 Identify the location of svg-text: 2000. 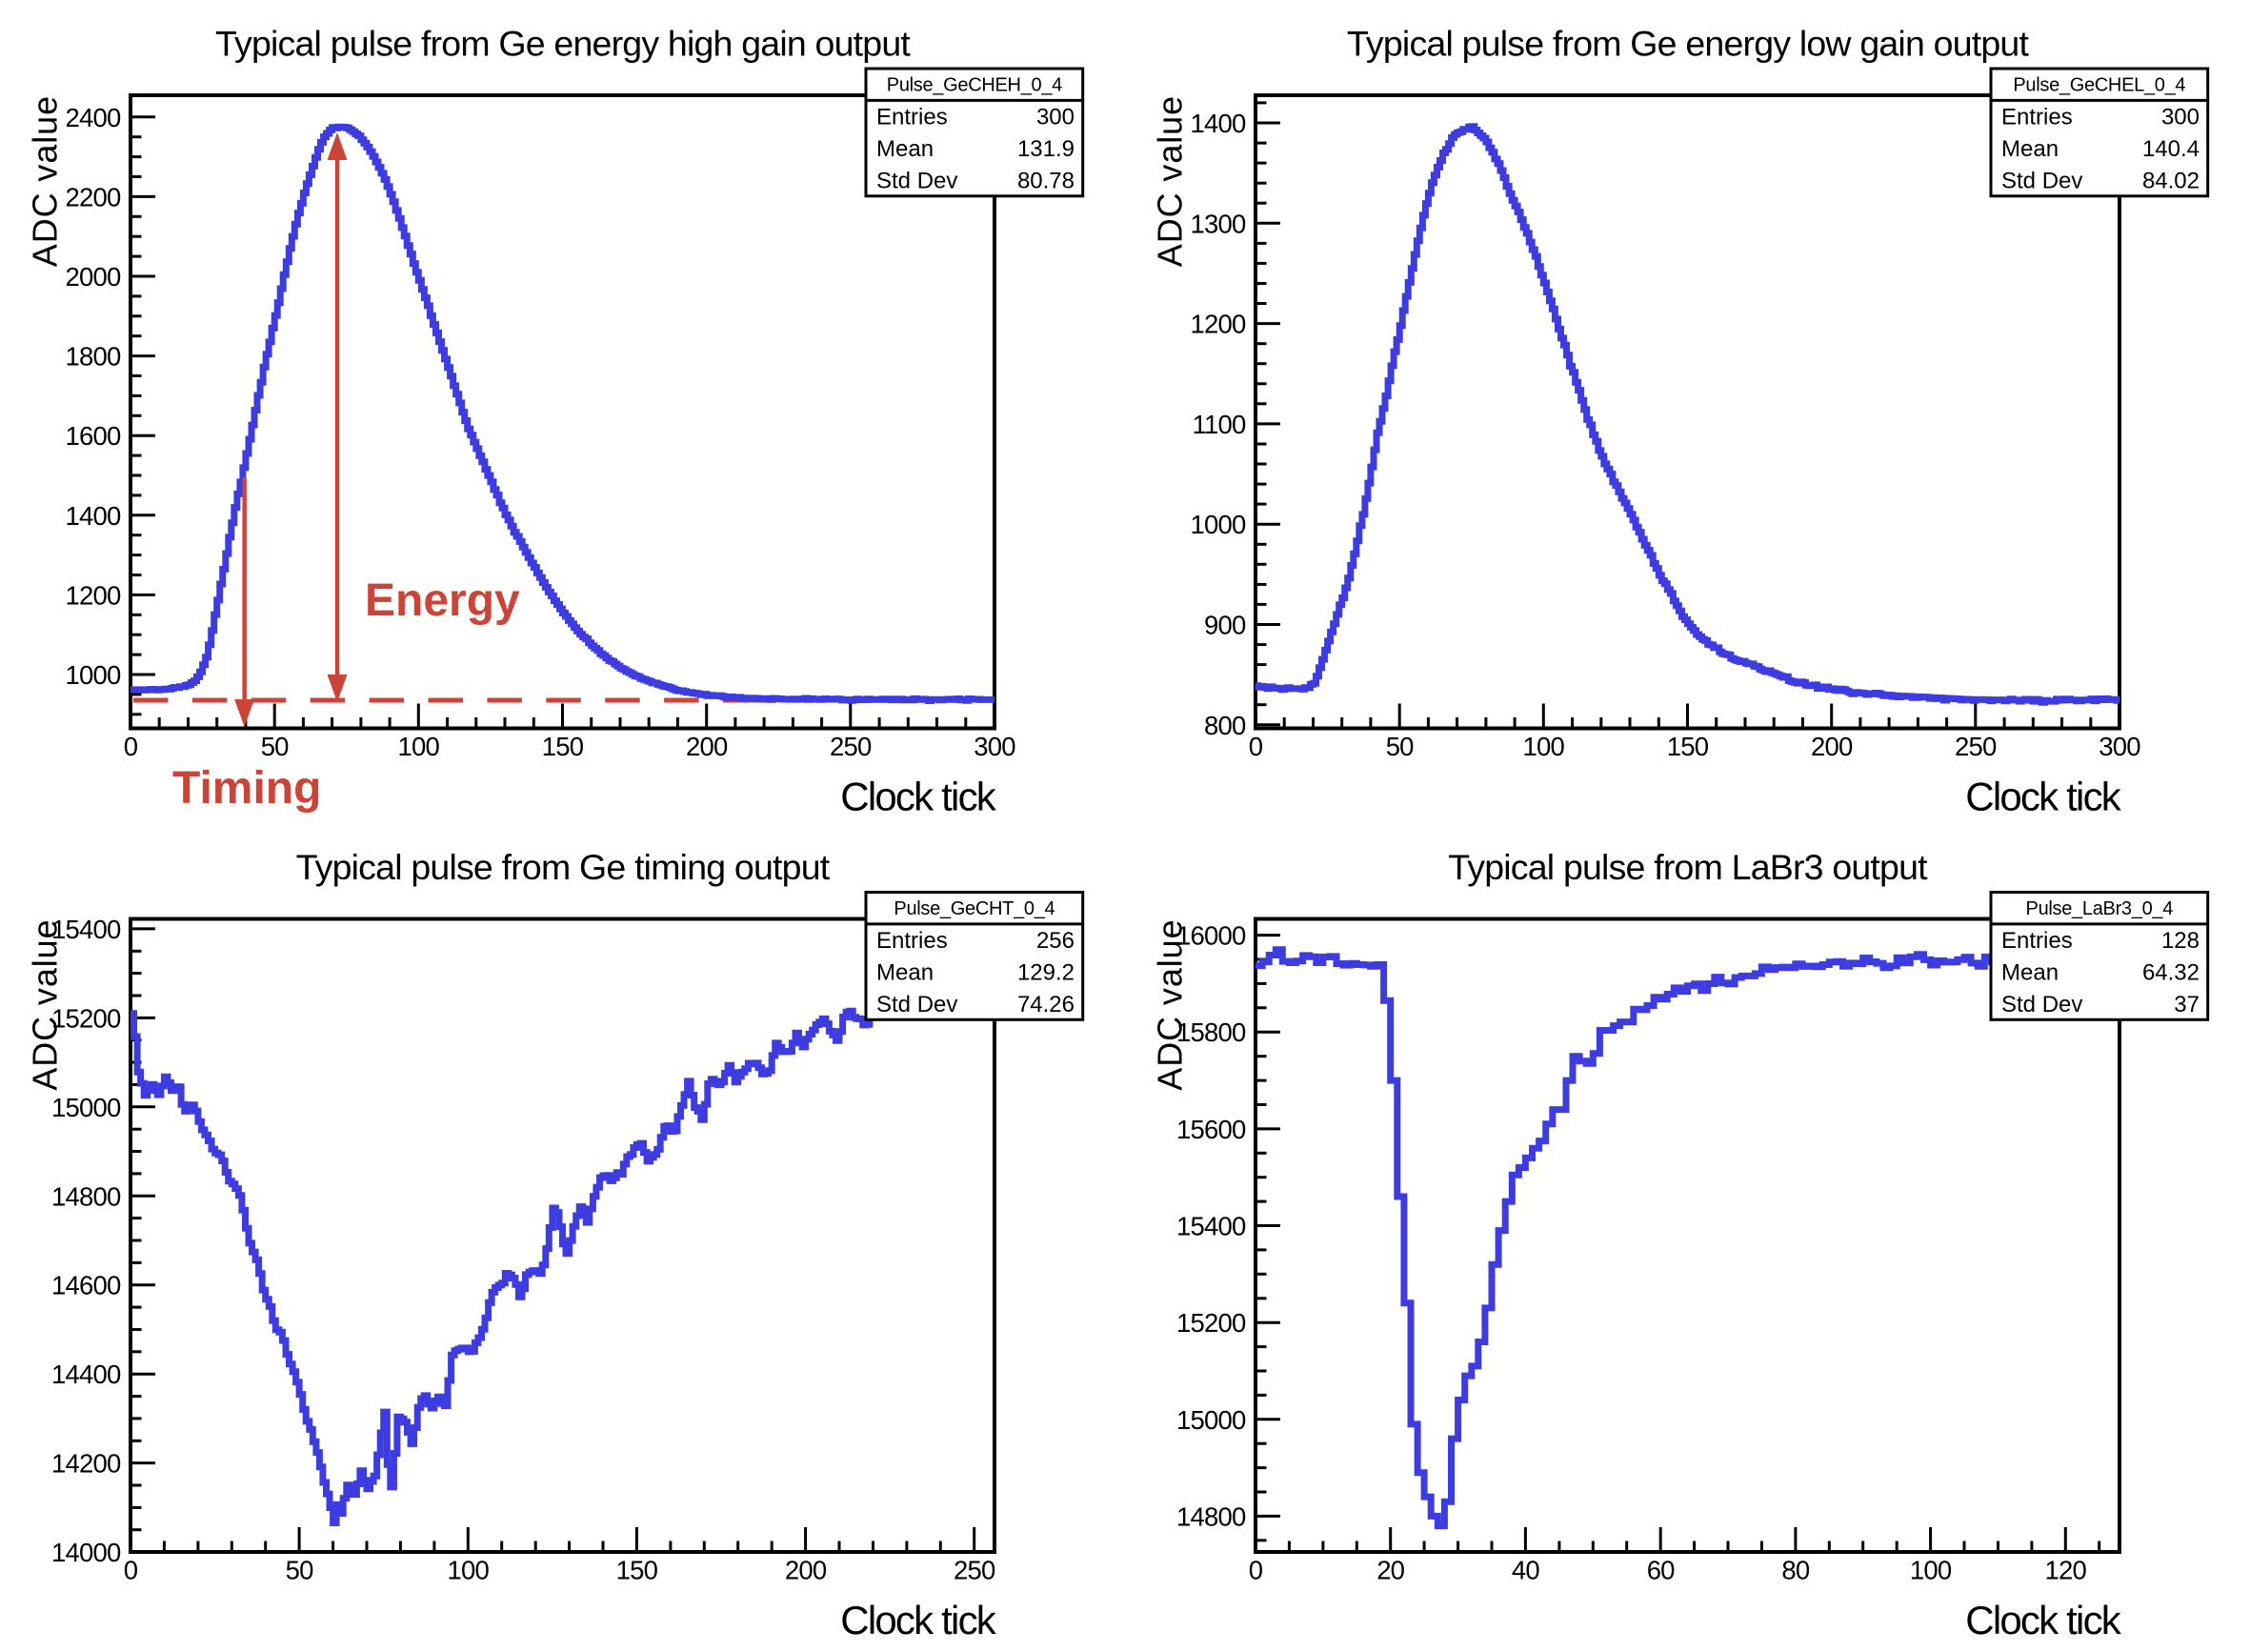
(93, 277).